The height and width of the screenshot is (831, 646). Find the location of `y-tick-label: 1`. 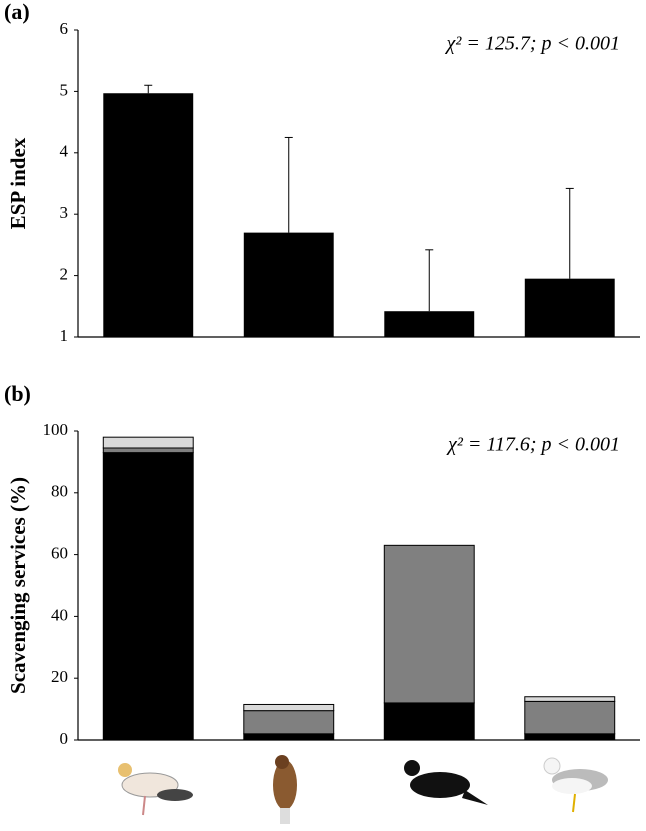

y-tick-label: 1 is located at coordinates (64, 335).